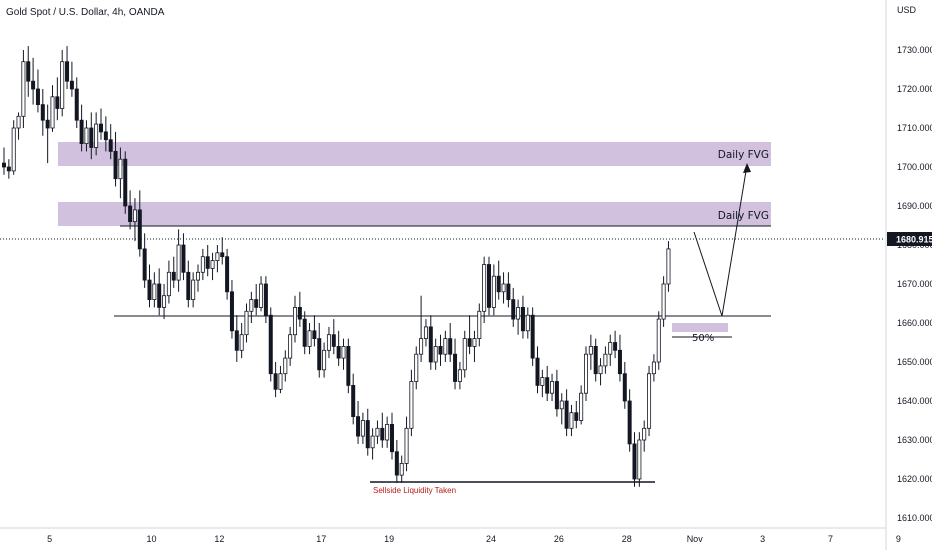  Describe the element at coordinates (907, 10) in the screenshot. I see `currency-label: USD` at that location.